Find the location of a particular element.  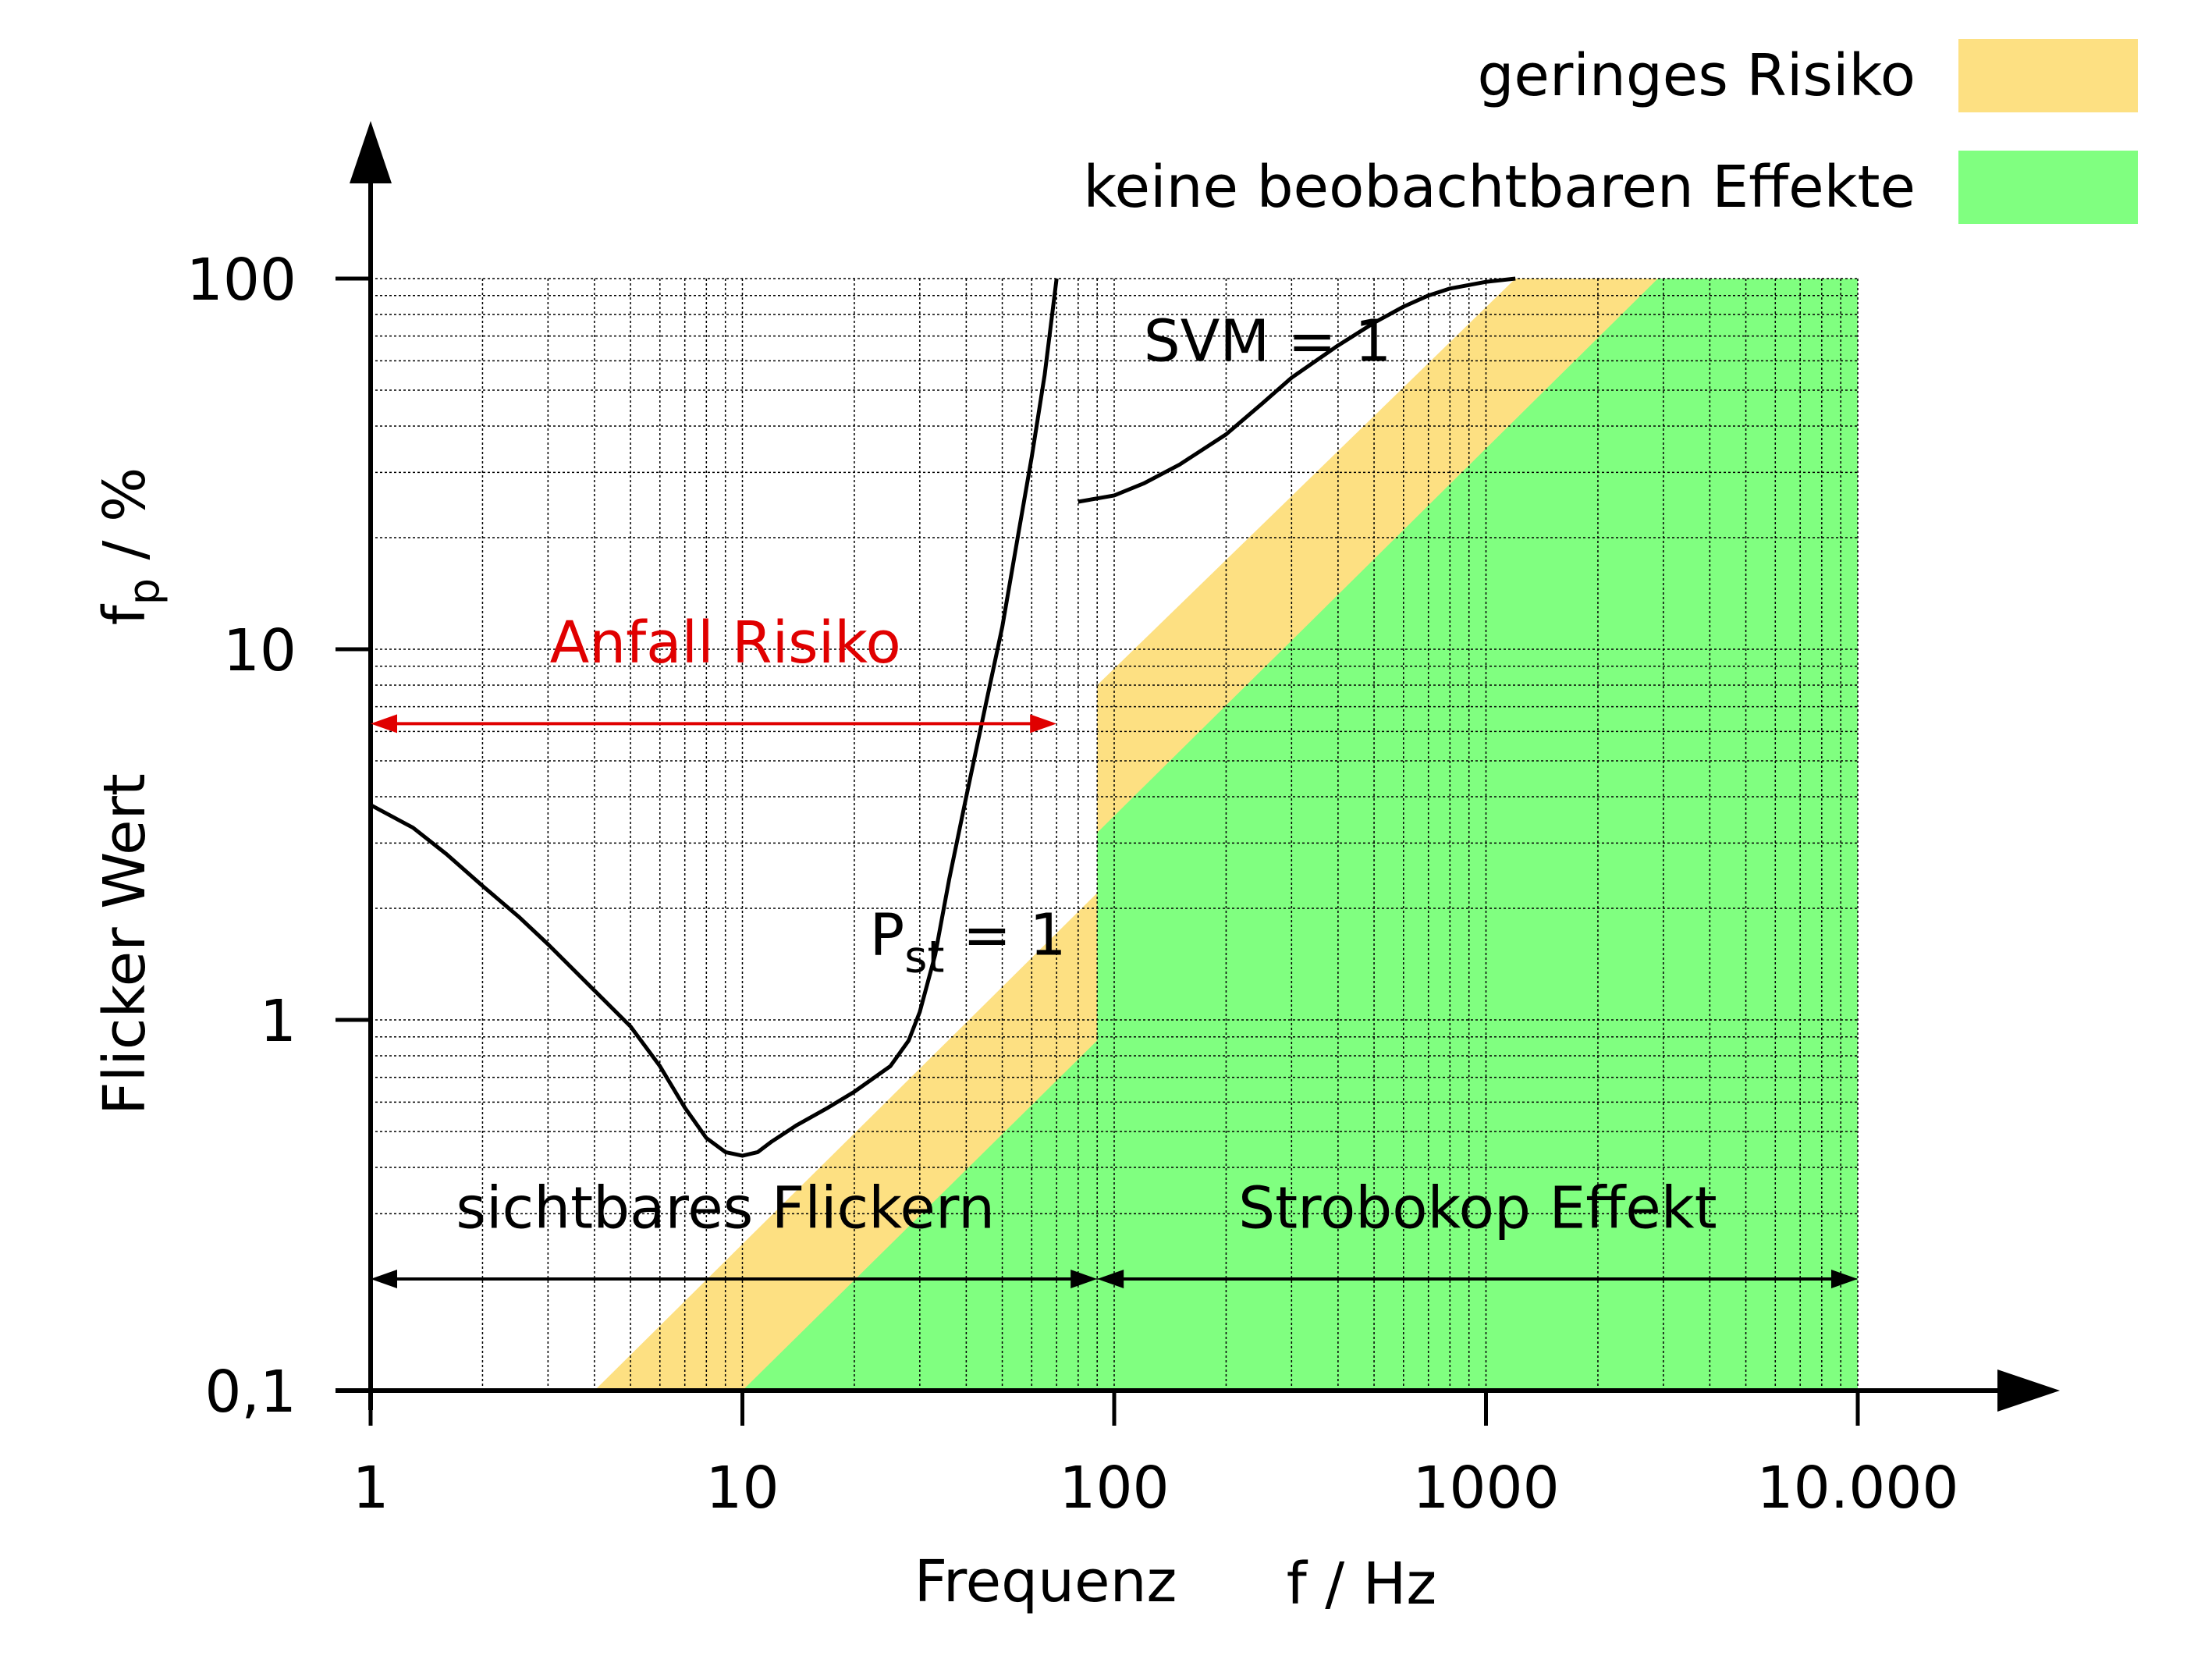

x-tick-label: 100 is located at coordinates (1114, 1488).